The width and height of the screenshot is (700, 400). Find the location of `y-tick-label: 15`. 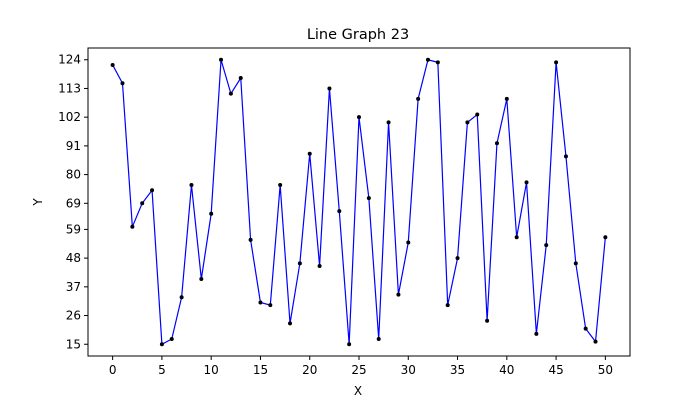

y-tick-label: 15 is located at coordinates (73, 344).